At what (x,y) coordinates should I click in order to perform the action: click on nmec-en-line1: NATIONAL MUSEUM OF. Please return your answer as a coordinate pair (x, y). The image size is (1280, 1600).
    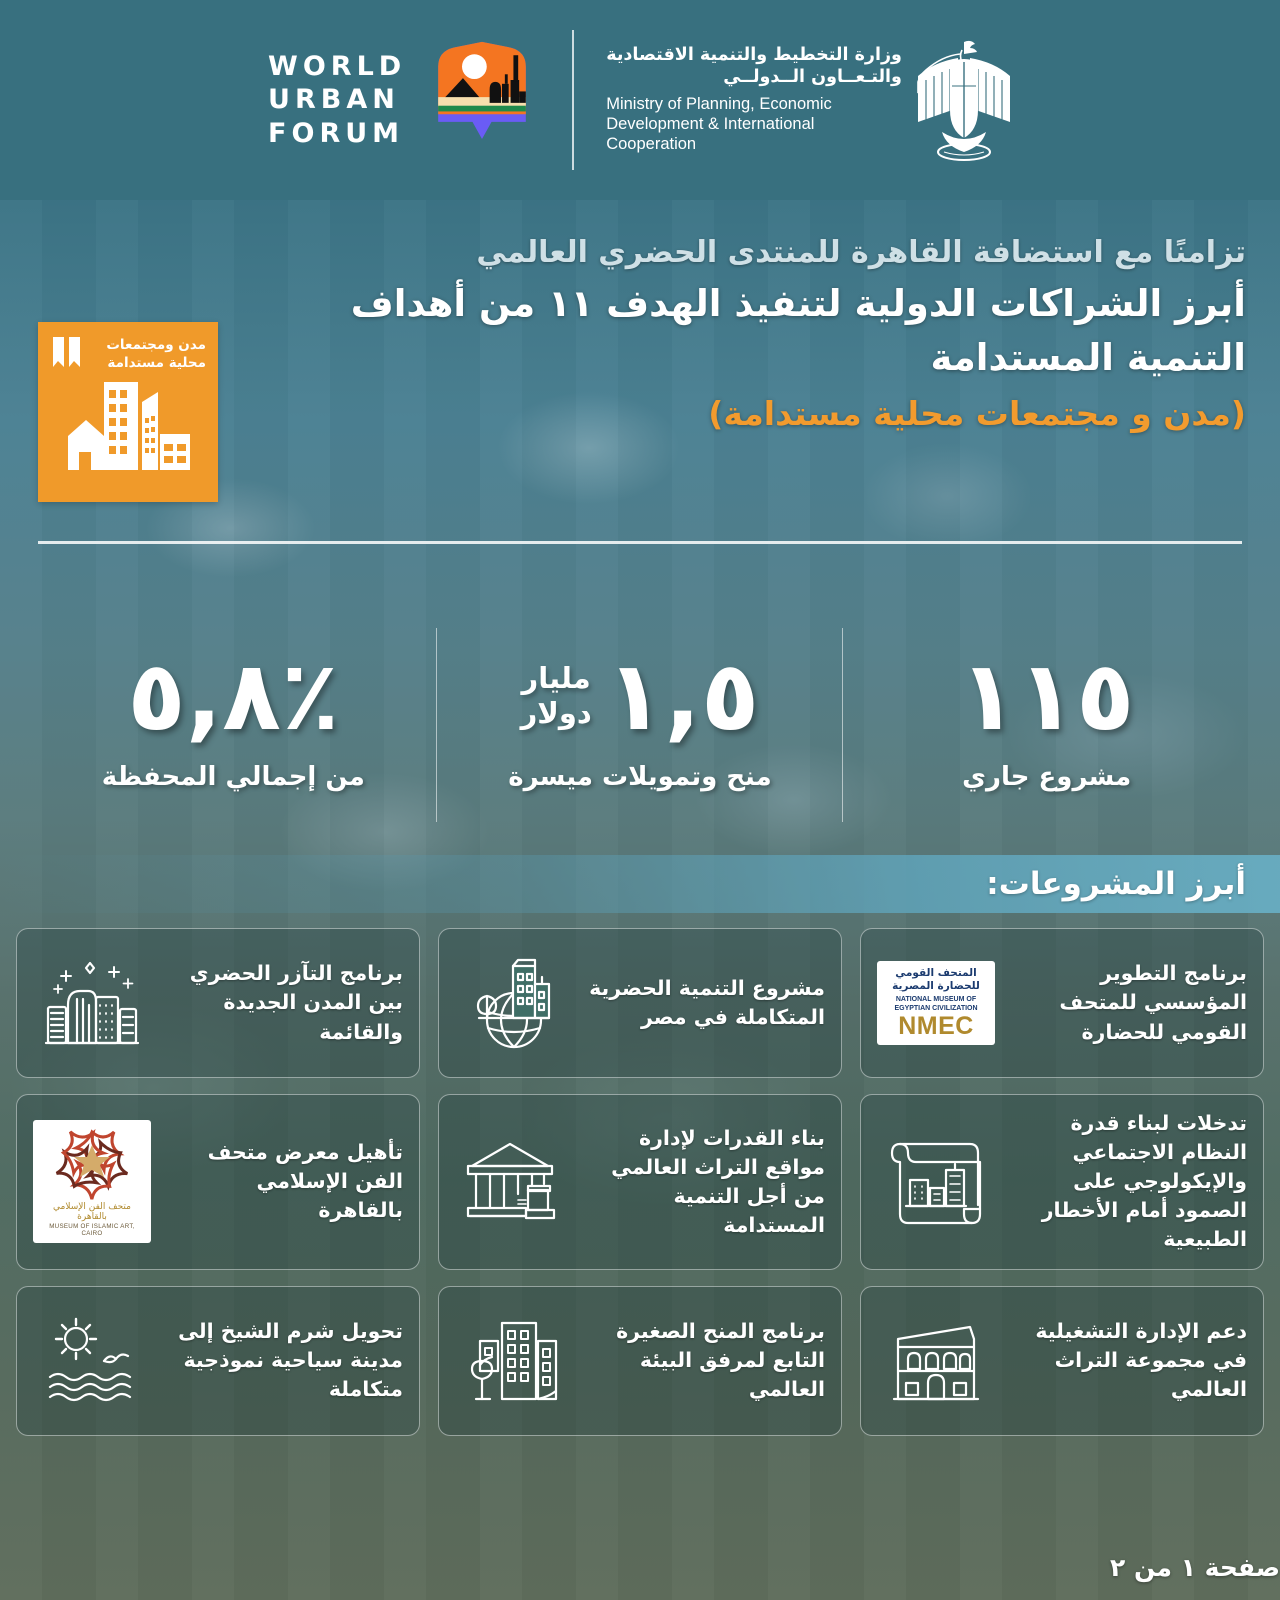
    Looking at the image, I should click on (936, 999).